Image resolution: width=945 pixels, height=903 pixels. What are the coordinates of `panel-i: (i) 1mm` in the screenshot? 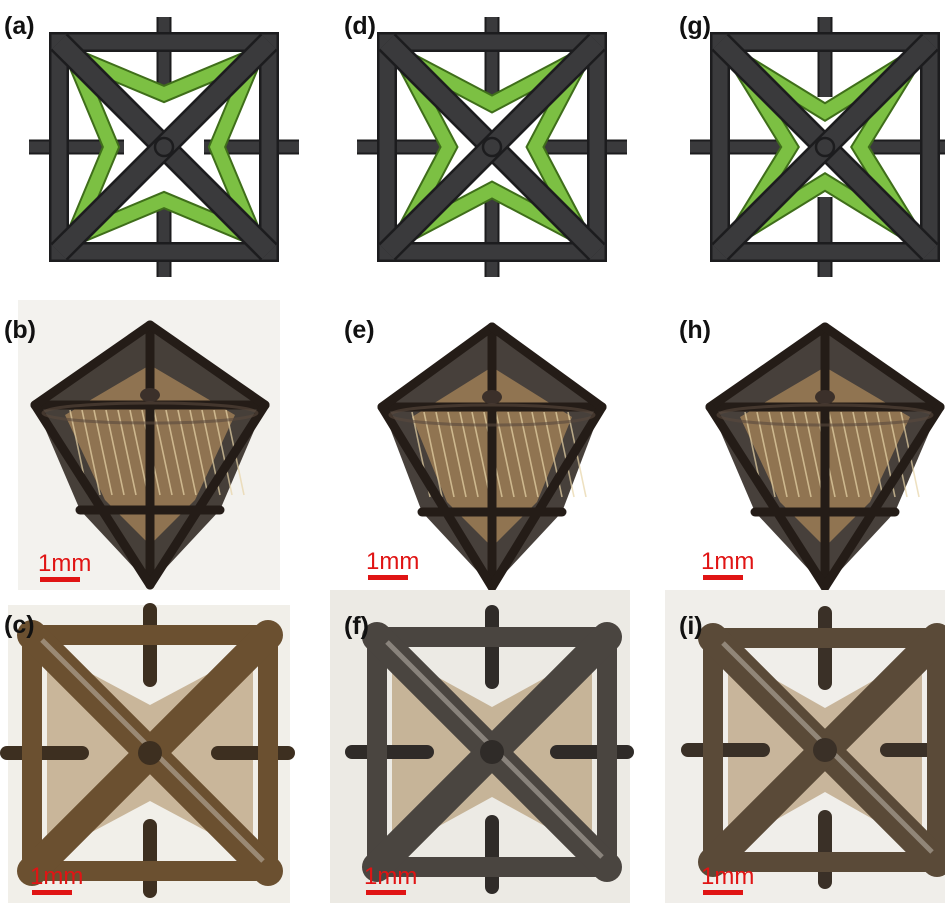 It's located at (805, 746).